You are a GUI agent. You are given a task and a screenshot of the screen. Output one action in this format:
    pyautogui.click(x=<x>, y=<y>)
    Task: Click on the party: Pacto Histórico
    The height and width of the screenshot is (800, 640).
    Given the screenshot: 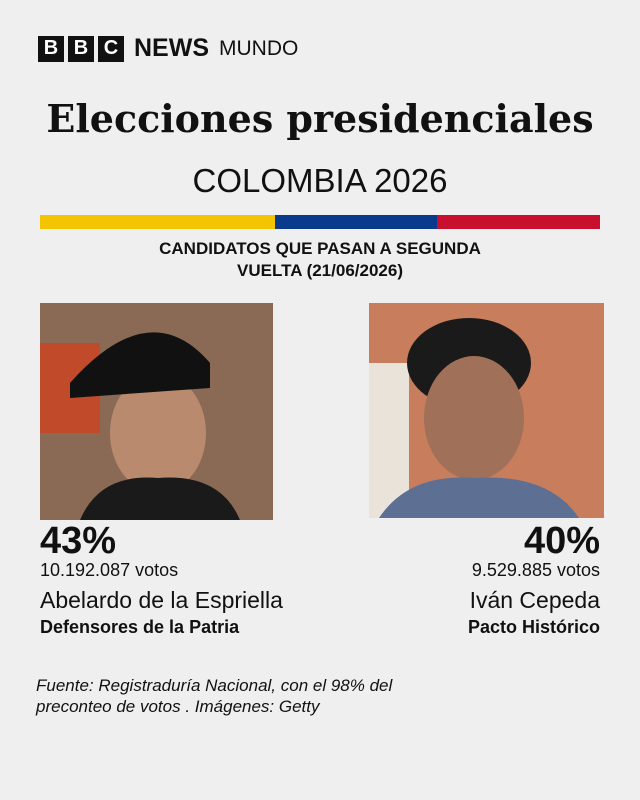 What is the action you would take?
    pyautogui.click(x=533, y=627)
    